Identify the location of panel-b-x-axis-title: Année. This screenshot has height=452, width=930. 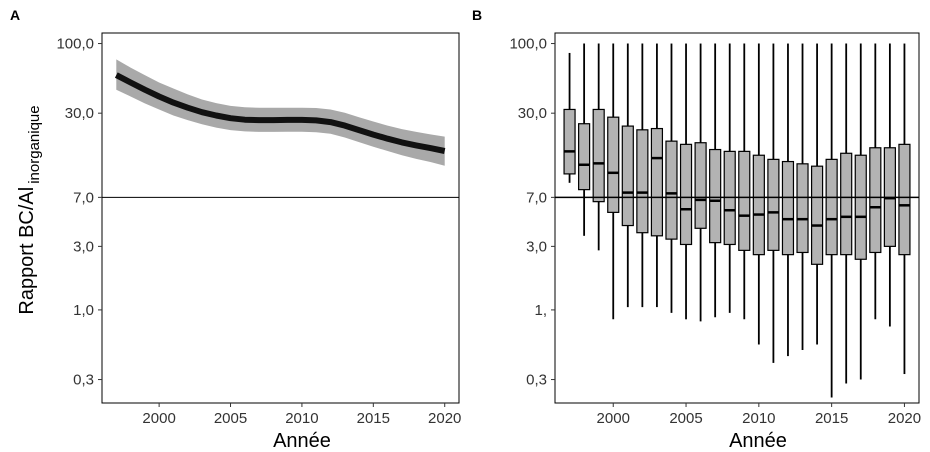
(758, 441).